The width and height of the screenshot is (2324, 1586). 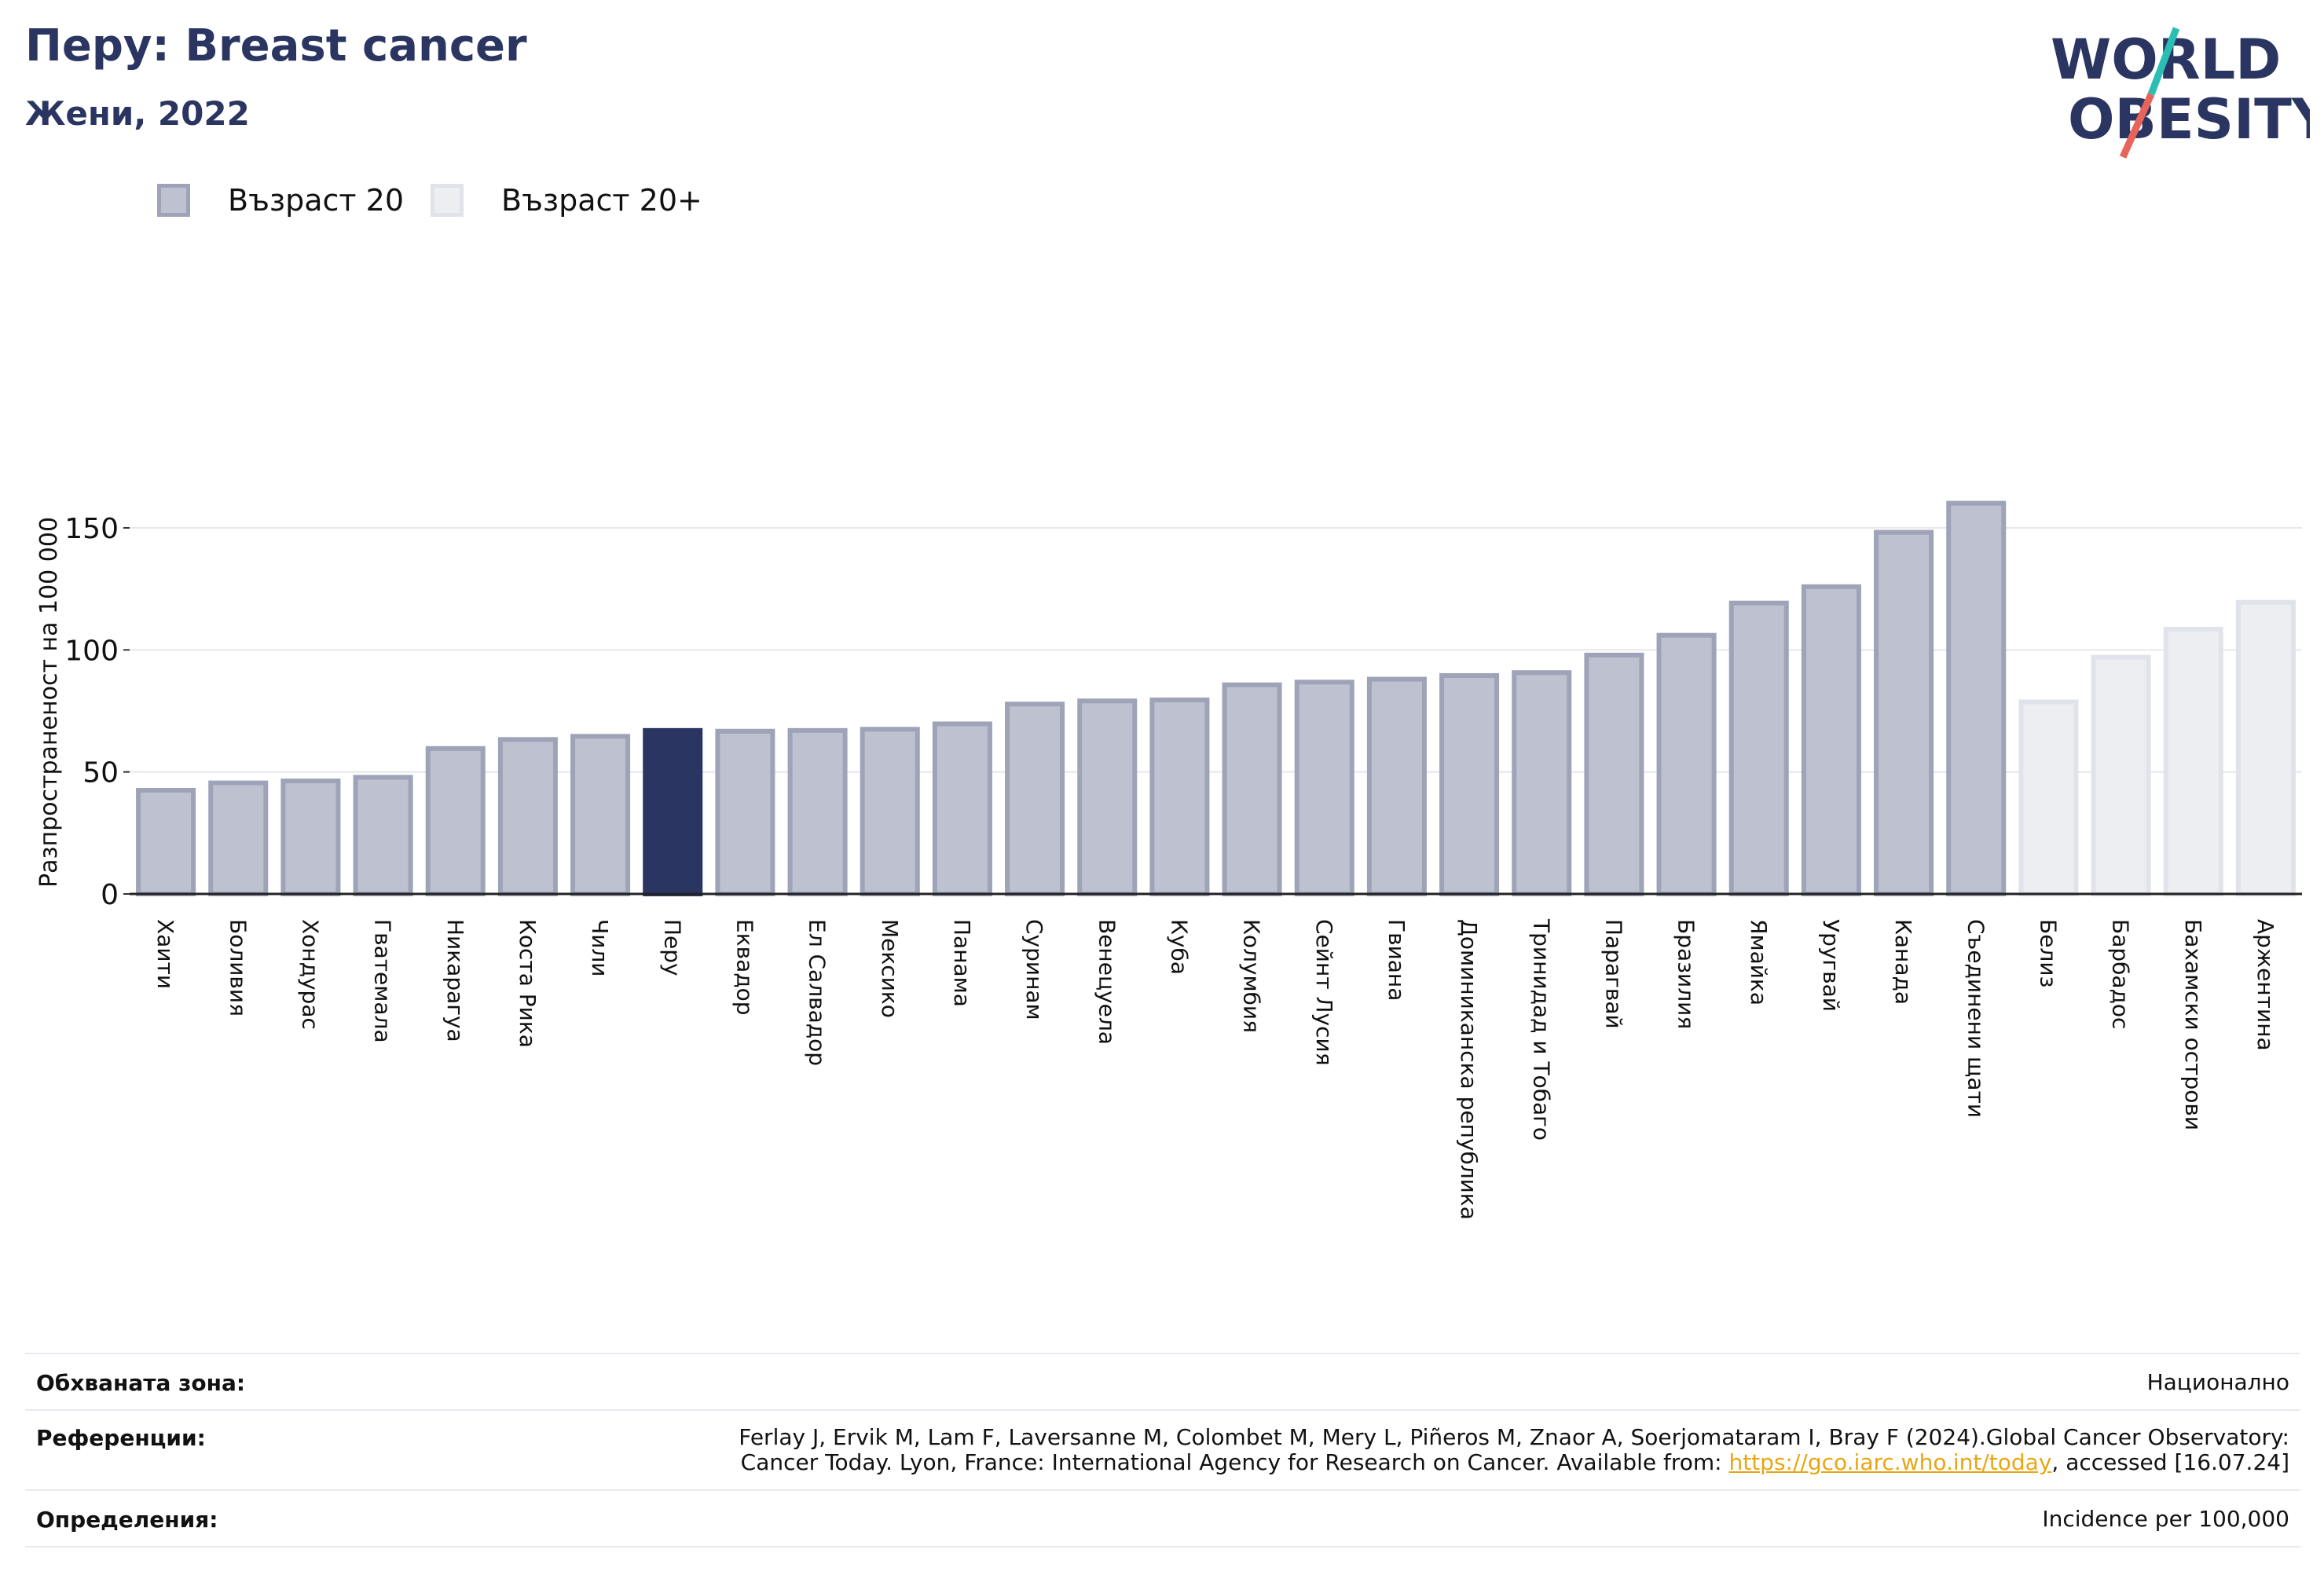 What do you see at coordinates (1396, 960) in the screenshot?
I see `x-tick-label-18: Гвиана` at bounding box center [1396, 960].